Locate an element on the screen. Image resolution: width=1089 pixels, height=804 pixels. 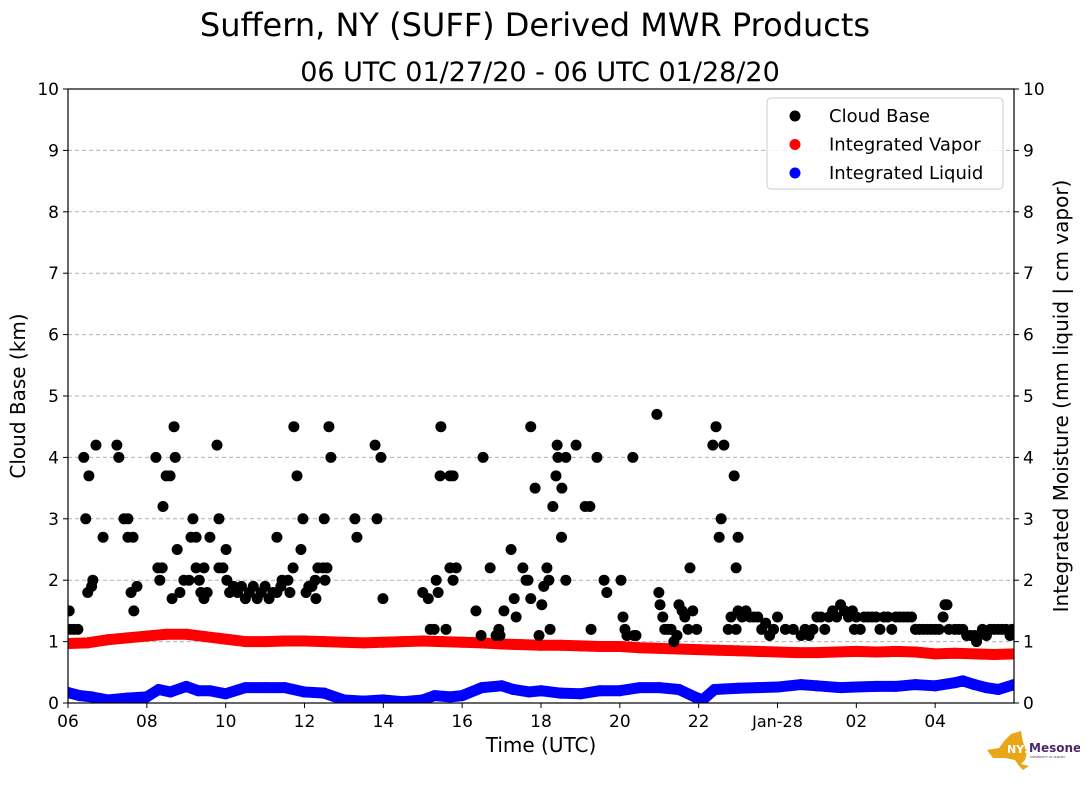
svg-text: UNIVERSITY AT ALBANY is located at coordinates (1047, 757).